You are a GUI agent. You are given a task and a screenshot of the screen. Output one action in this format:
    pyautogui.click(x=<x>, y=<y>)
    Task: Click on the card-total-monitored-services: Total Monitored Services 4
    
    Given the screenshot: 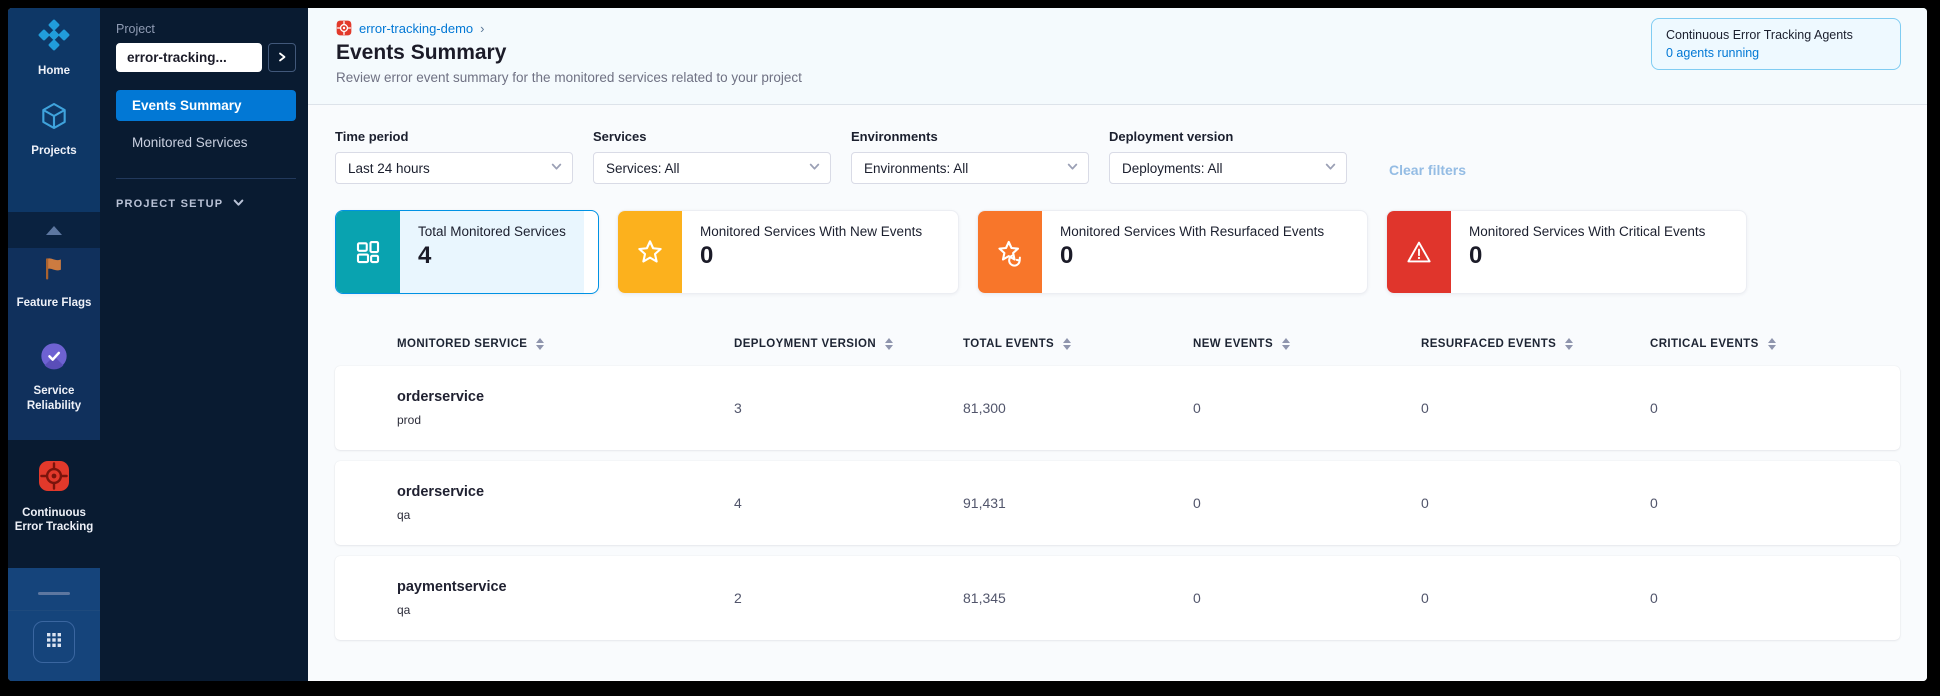 What is the action you would take?
    pyautogui.click(x=467, y=252)
    